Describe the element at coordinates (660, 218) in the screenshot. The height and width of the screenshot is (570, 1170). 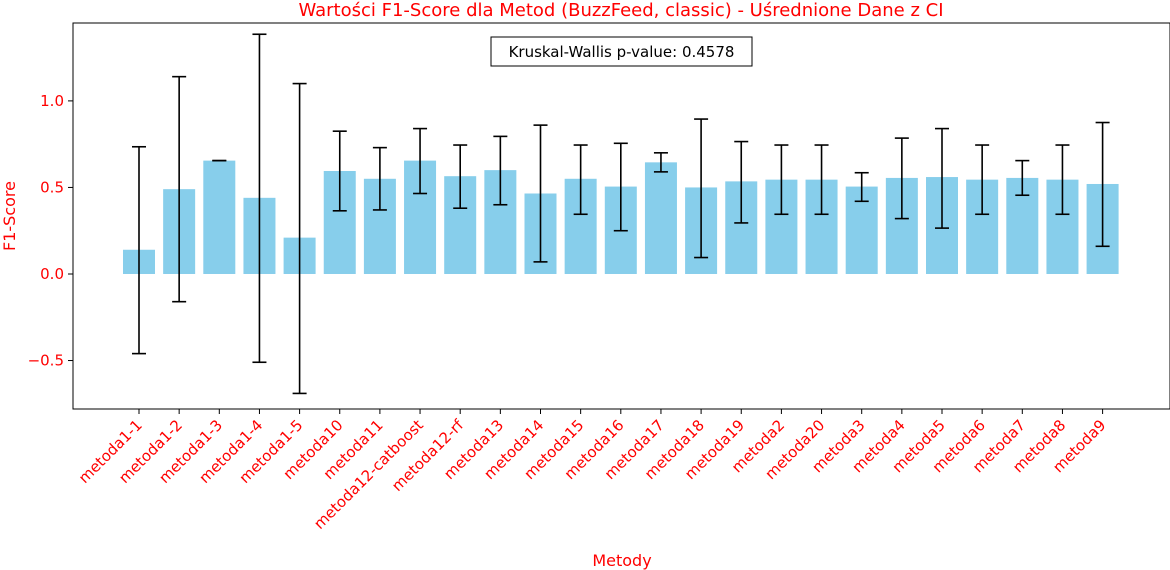
I see `bar-metoda17` at that location.